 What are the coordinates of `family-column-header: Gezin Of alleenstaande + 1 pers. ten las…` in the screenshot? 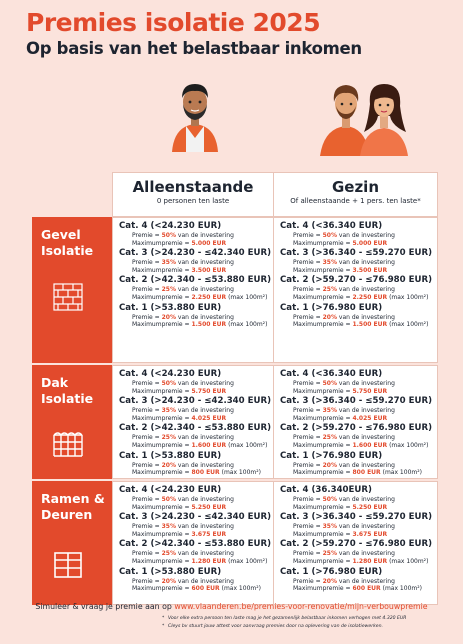 It's located at (356, 194).